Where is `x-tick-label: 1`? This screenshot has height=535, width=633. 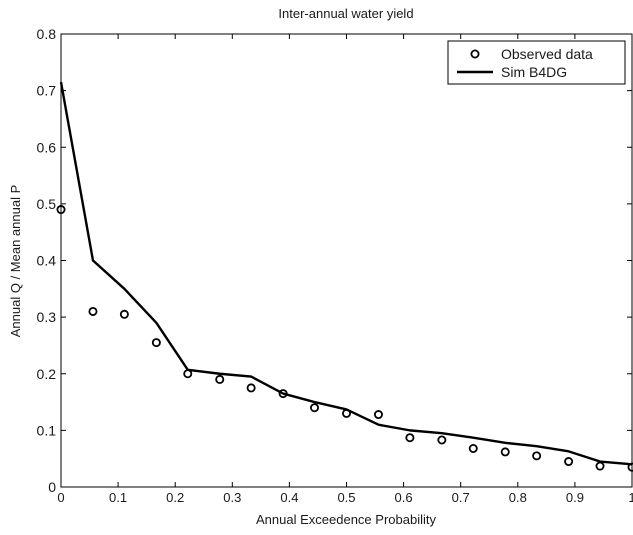 x-tick-label: 1 is located at coordinates (630, 497).